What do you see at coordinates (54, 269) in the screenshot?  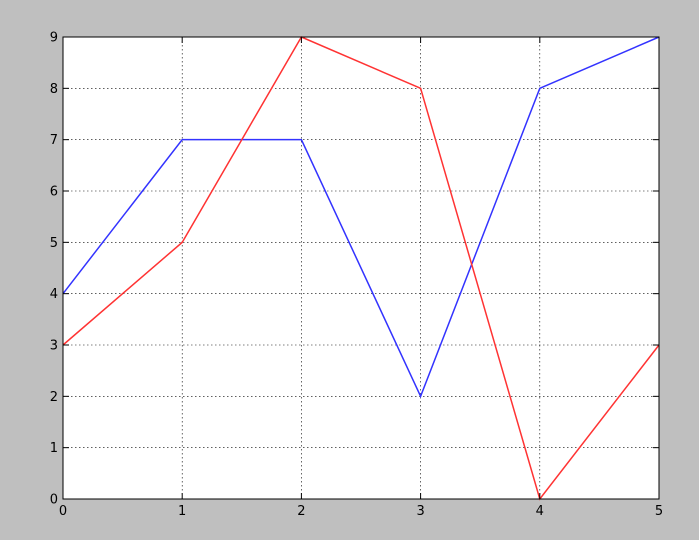 I see `y-axis-tick-labels: 0 1 2 3 4 5 6 7 8 9` at bounding box center [54, 269].